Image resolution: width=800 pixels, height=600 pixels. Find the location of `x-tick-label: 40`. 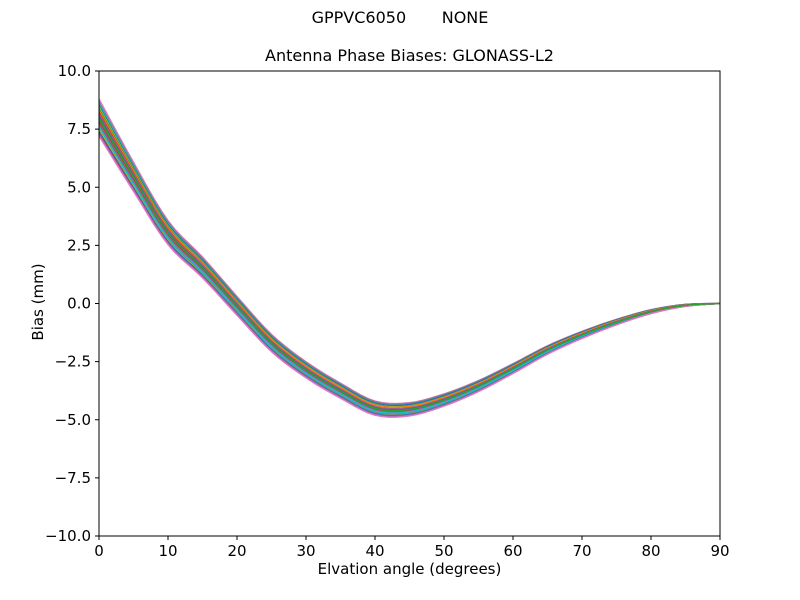

x-tick-label: 40 is located at coordinates (374, 551).